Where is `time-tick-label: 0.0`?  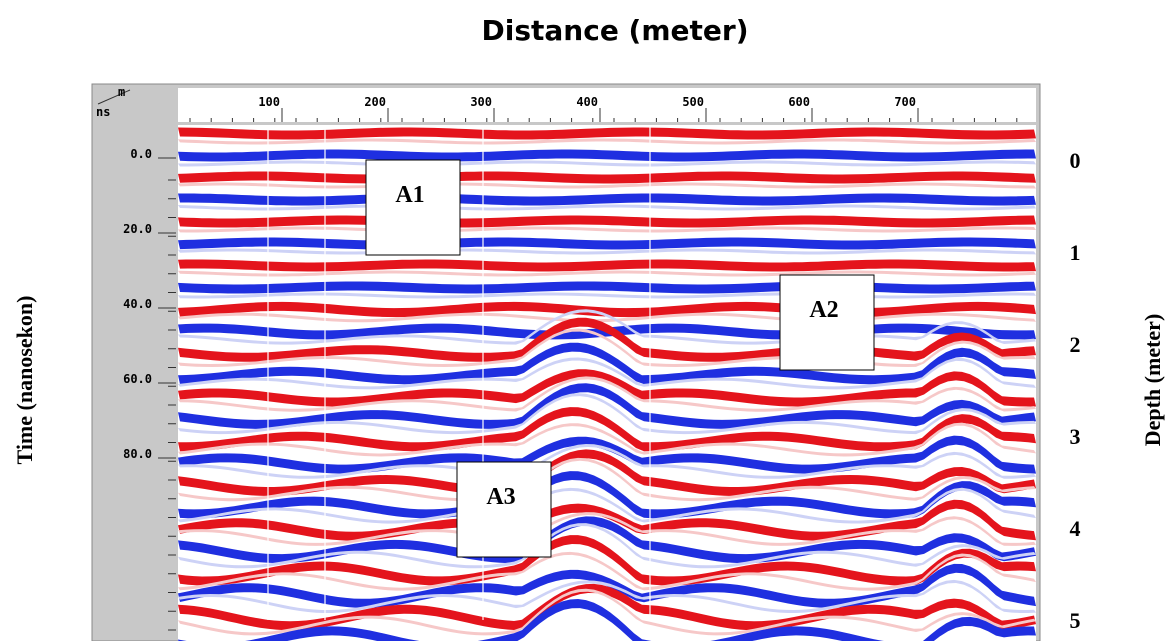 time-tick-label: 0.0 is located at coordinates (141, 154).